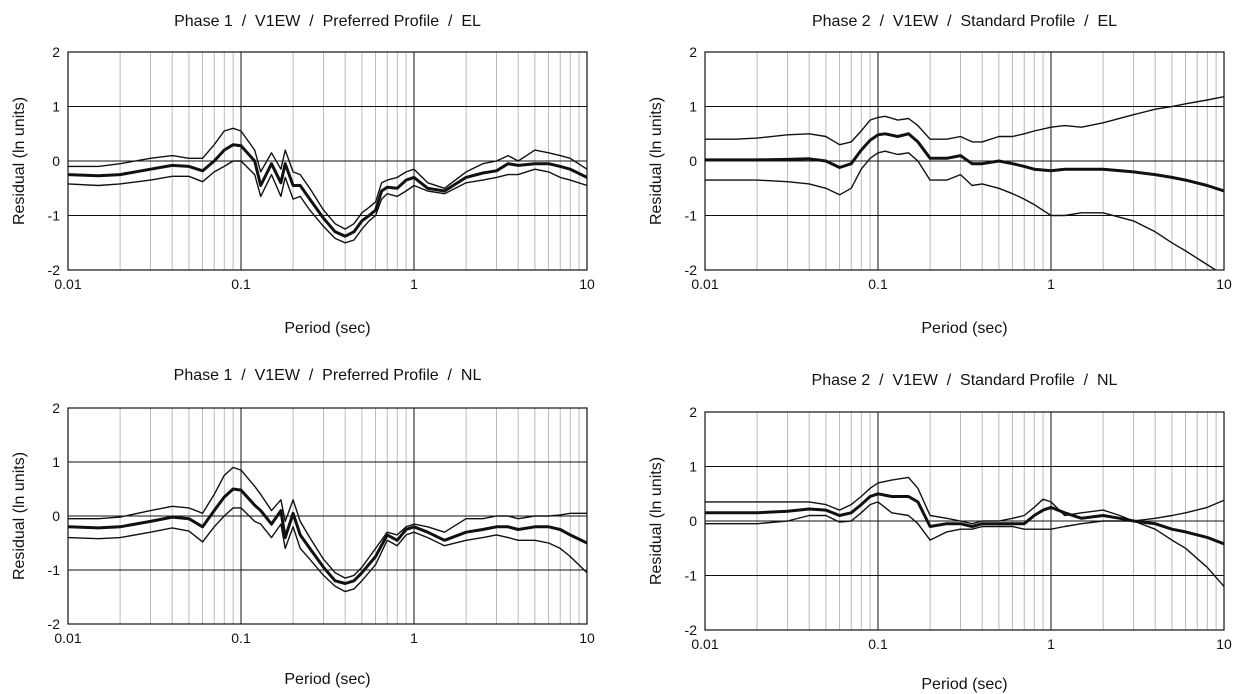 This screenshot has width=1245, height=694. Describe the element at coordinates (964, 21) in the screenshot. I see `chart-title: Phase 2 / V1EW / Standard Profile / EL` at that location.